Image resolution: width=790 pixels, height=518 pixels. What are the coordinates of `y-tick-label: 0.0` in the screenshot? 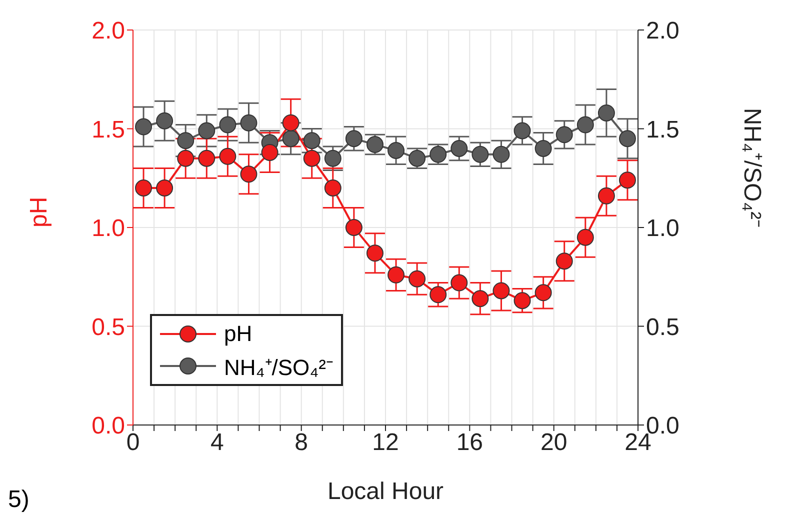 It's located at (108, 426).